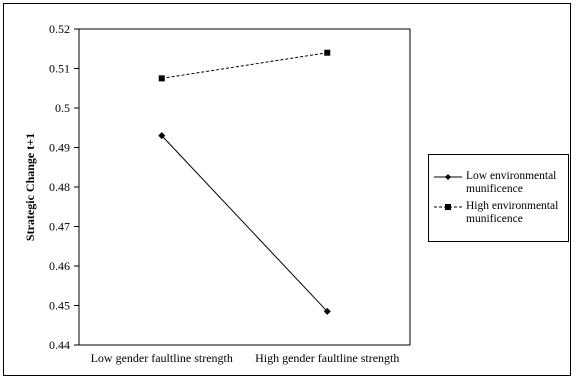 This screenshot has height=381, width=576. I want to click on y-tick-label: 0.44, so click(59, 345).